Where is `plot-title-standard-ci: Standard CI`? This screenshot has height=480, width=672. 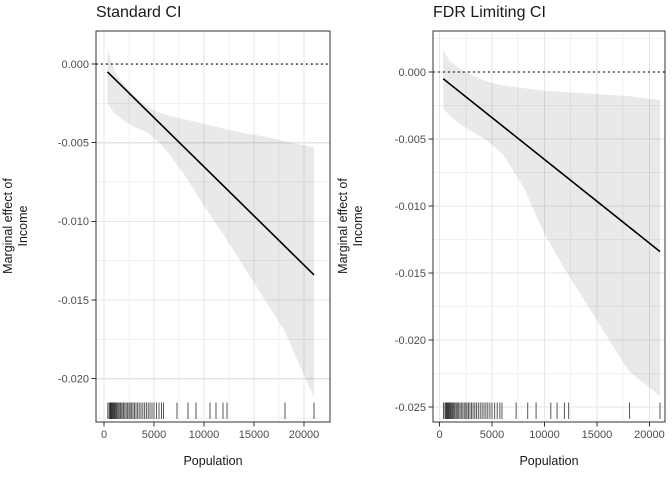 plot-title-standard-ci: Standard CI is located at coordinates (139, 12).